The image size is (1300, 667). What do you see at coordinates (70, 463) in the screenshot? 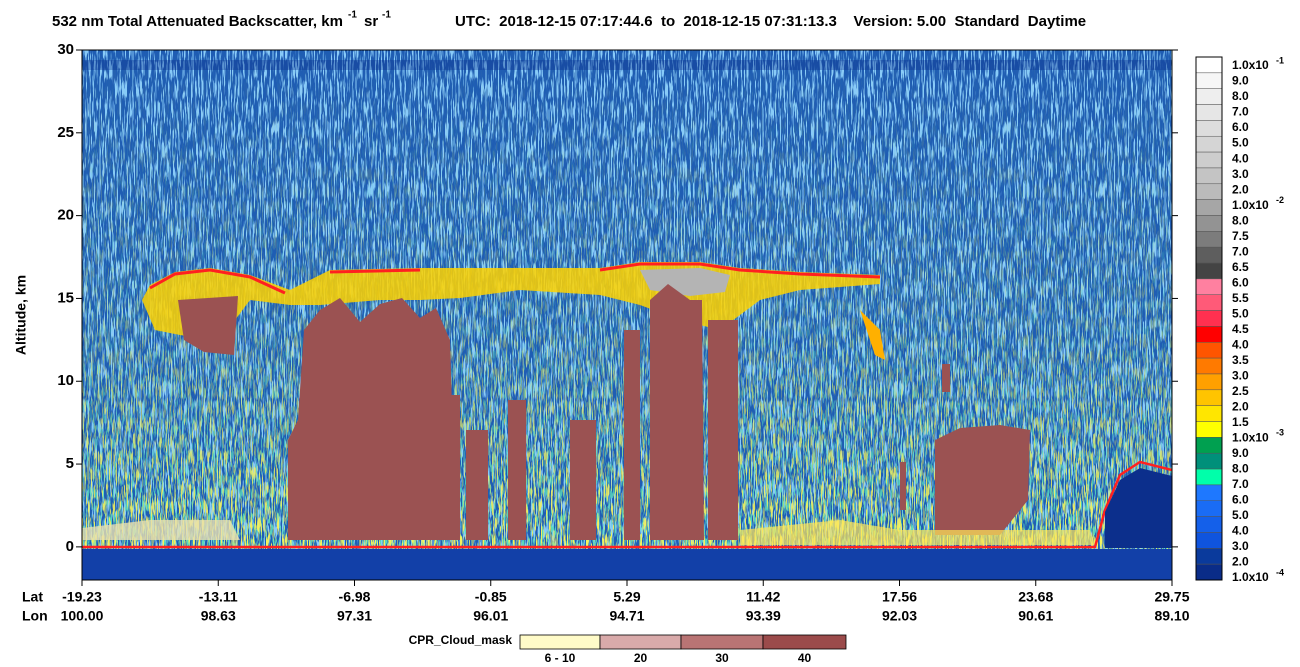
I see `y-tick-label: 5` at bounding box center [70, 463].